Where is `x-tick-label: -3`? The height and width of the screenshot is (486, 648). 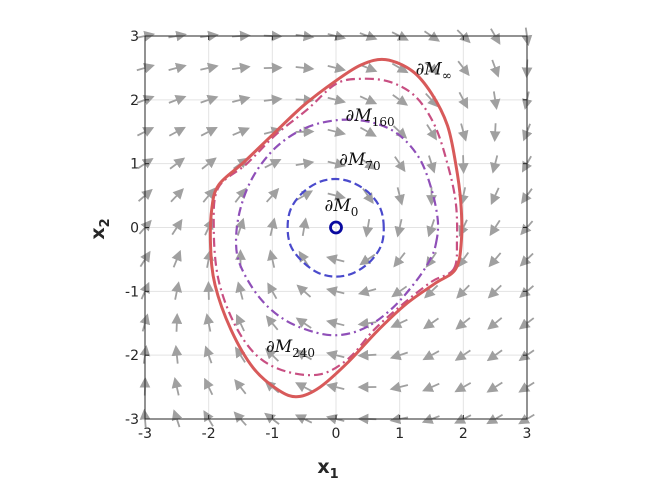
x-tick-label: -3 is located at coordinates (145, 434).